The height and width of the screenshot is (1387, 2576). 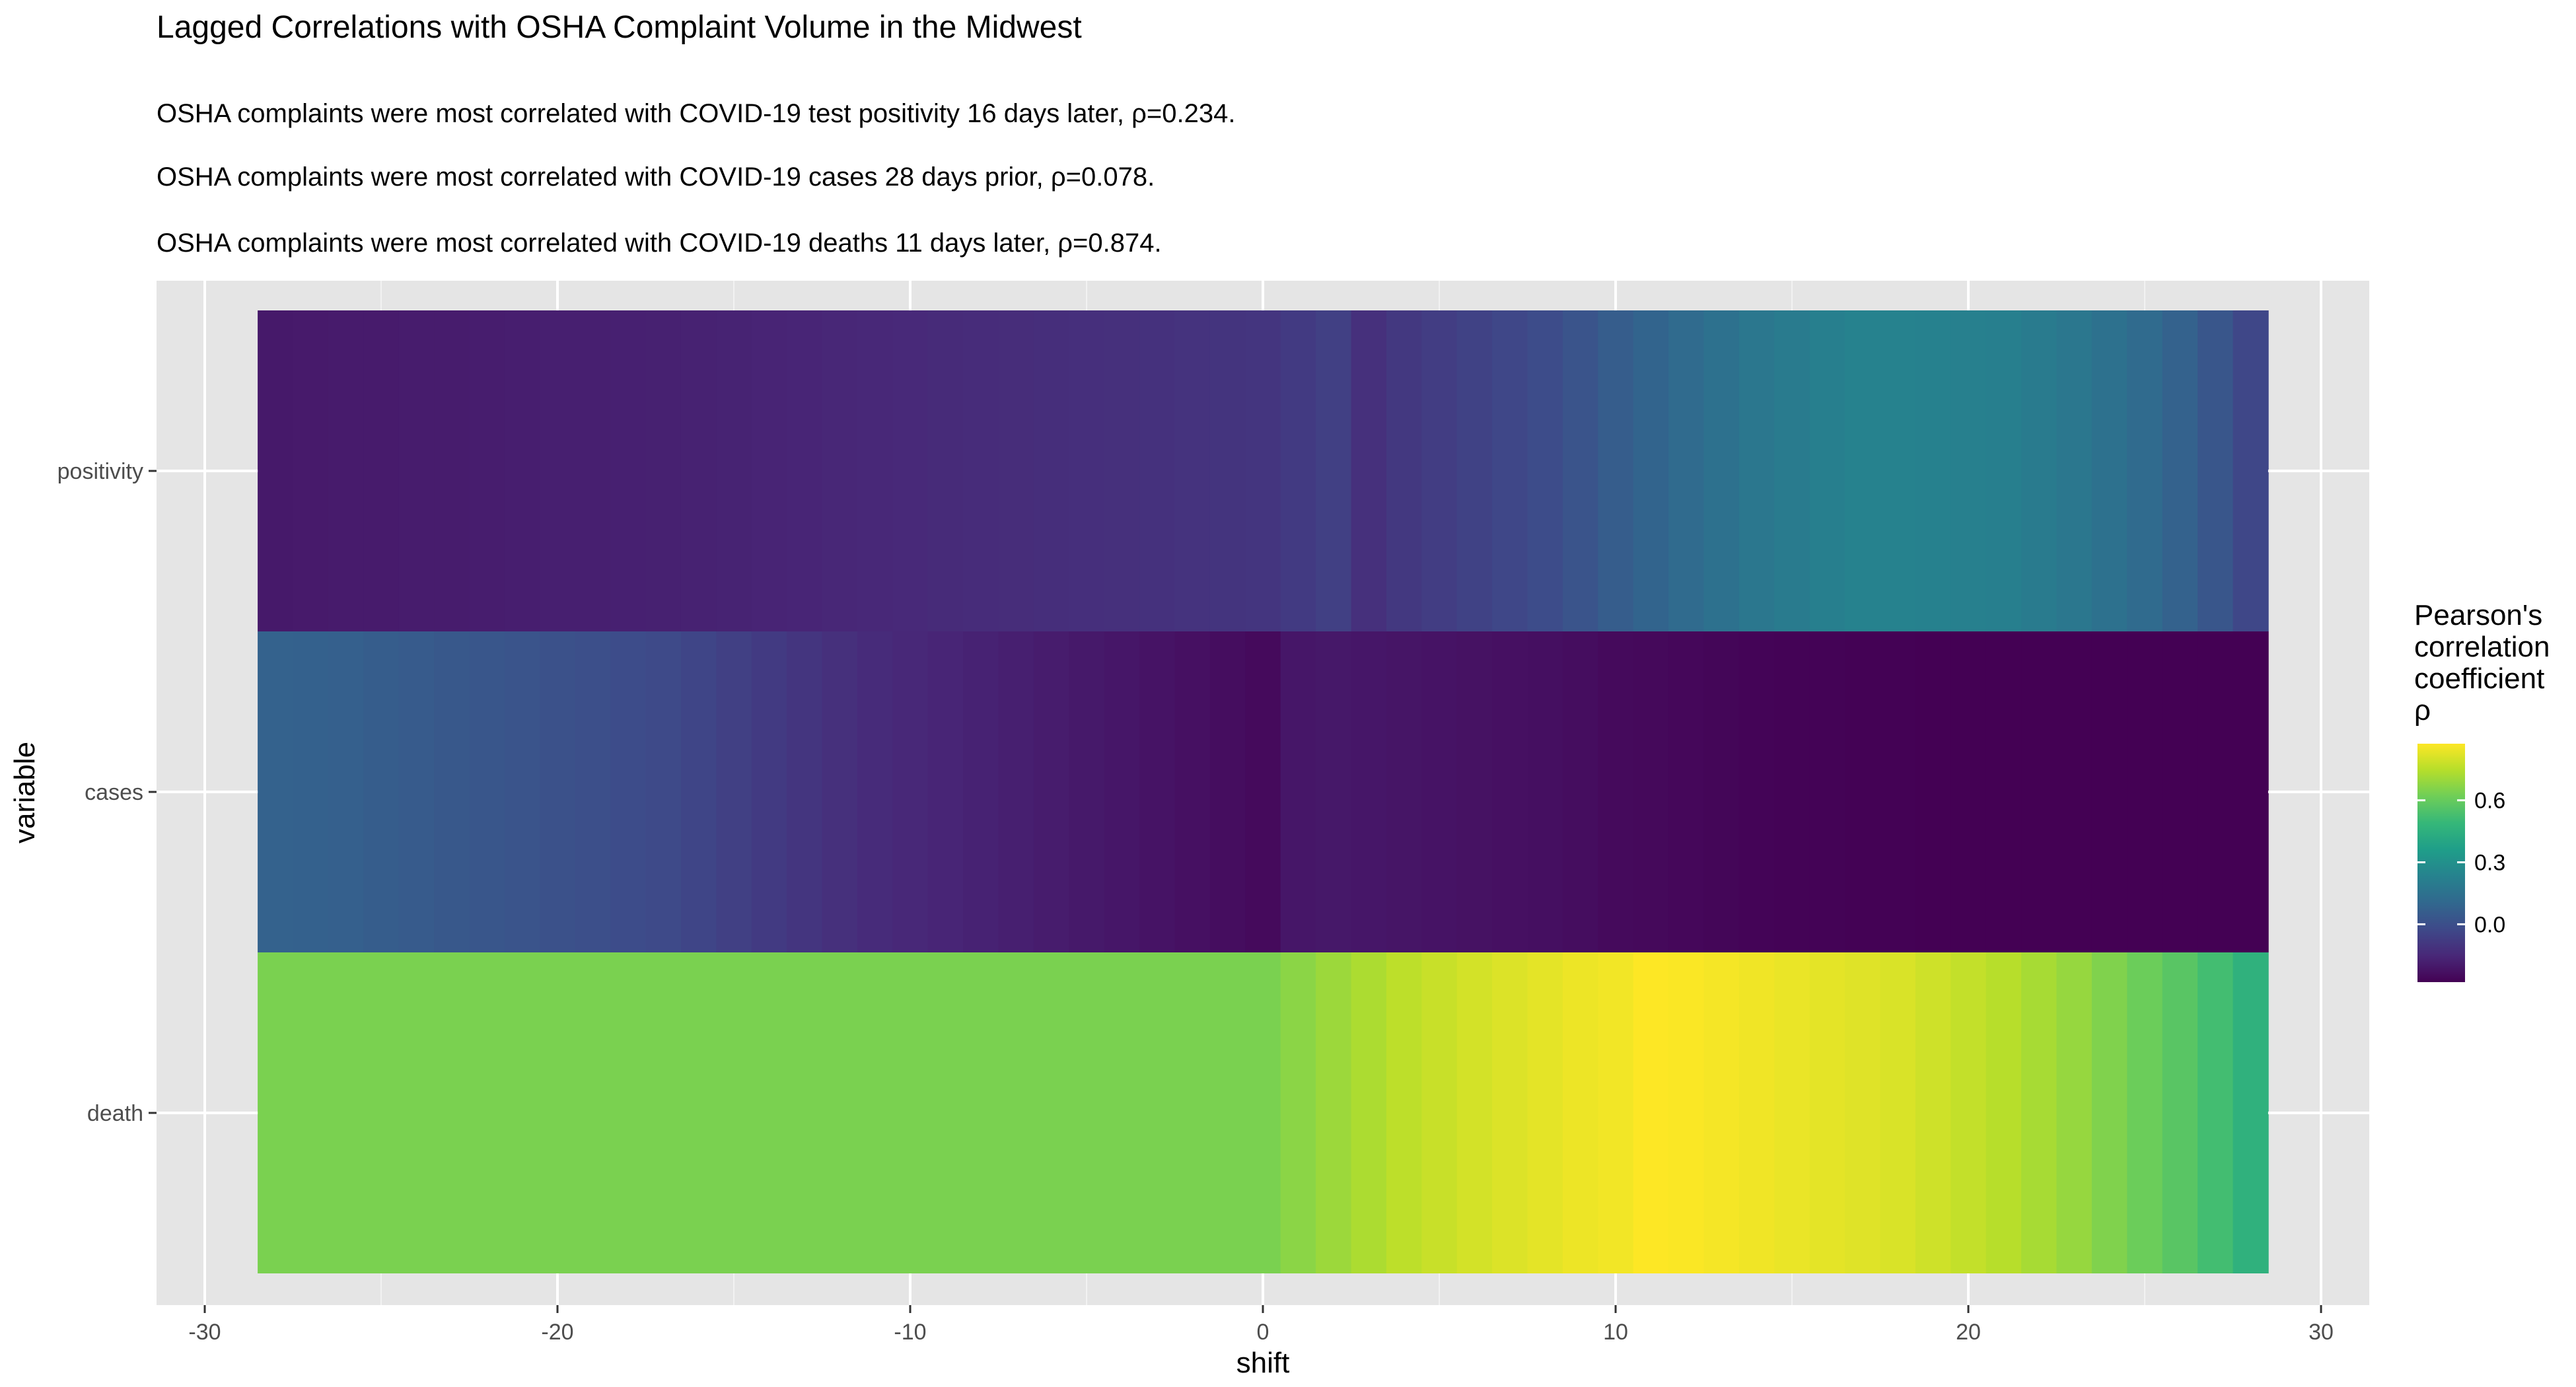 What do you see at coordinates (1261, 1325) in the screenshot?
I see `x-axis: -30 -20 -10 0 10 20 30` at bounding box center [1261, 1325].